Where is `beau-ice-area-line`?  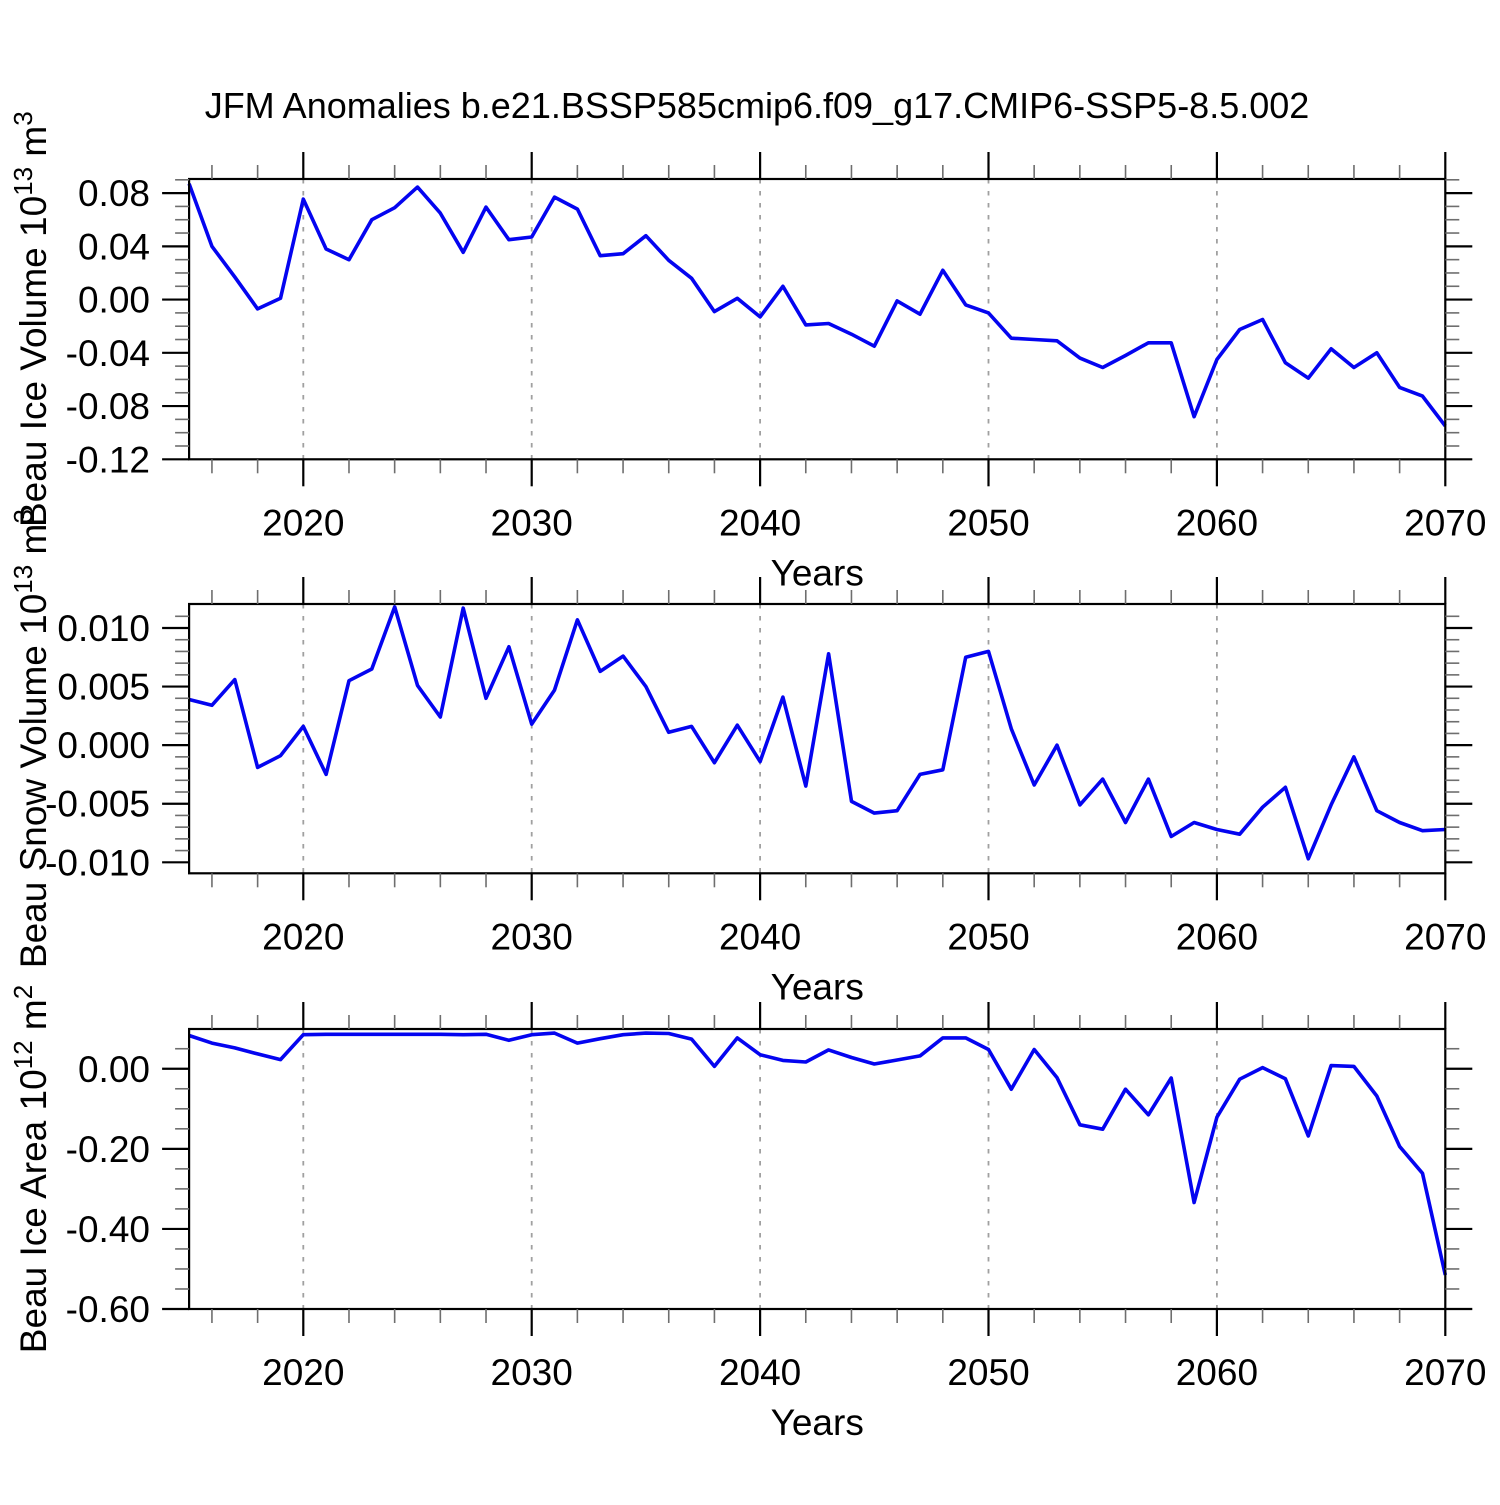 beau-ice-area-line is located at coordinates (818, 1153).